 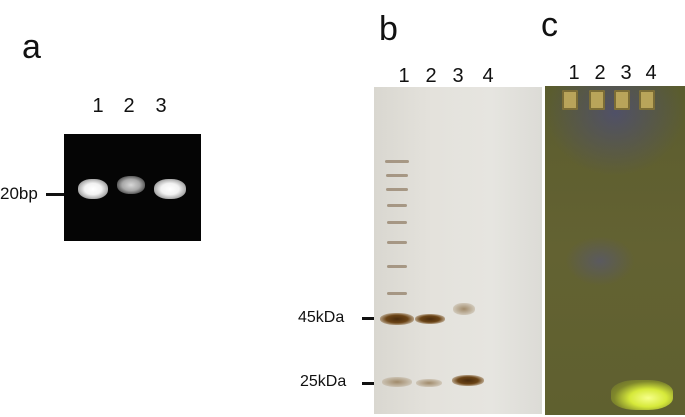 What do you see at coordinates (651, 73) in the screenshot?
I see `panel-c-lane-4-label: 4` at bounding box center [651, 73].